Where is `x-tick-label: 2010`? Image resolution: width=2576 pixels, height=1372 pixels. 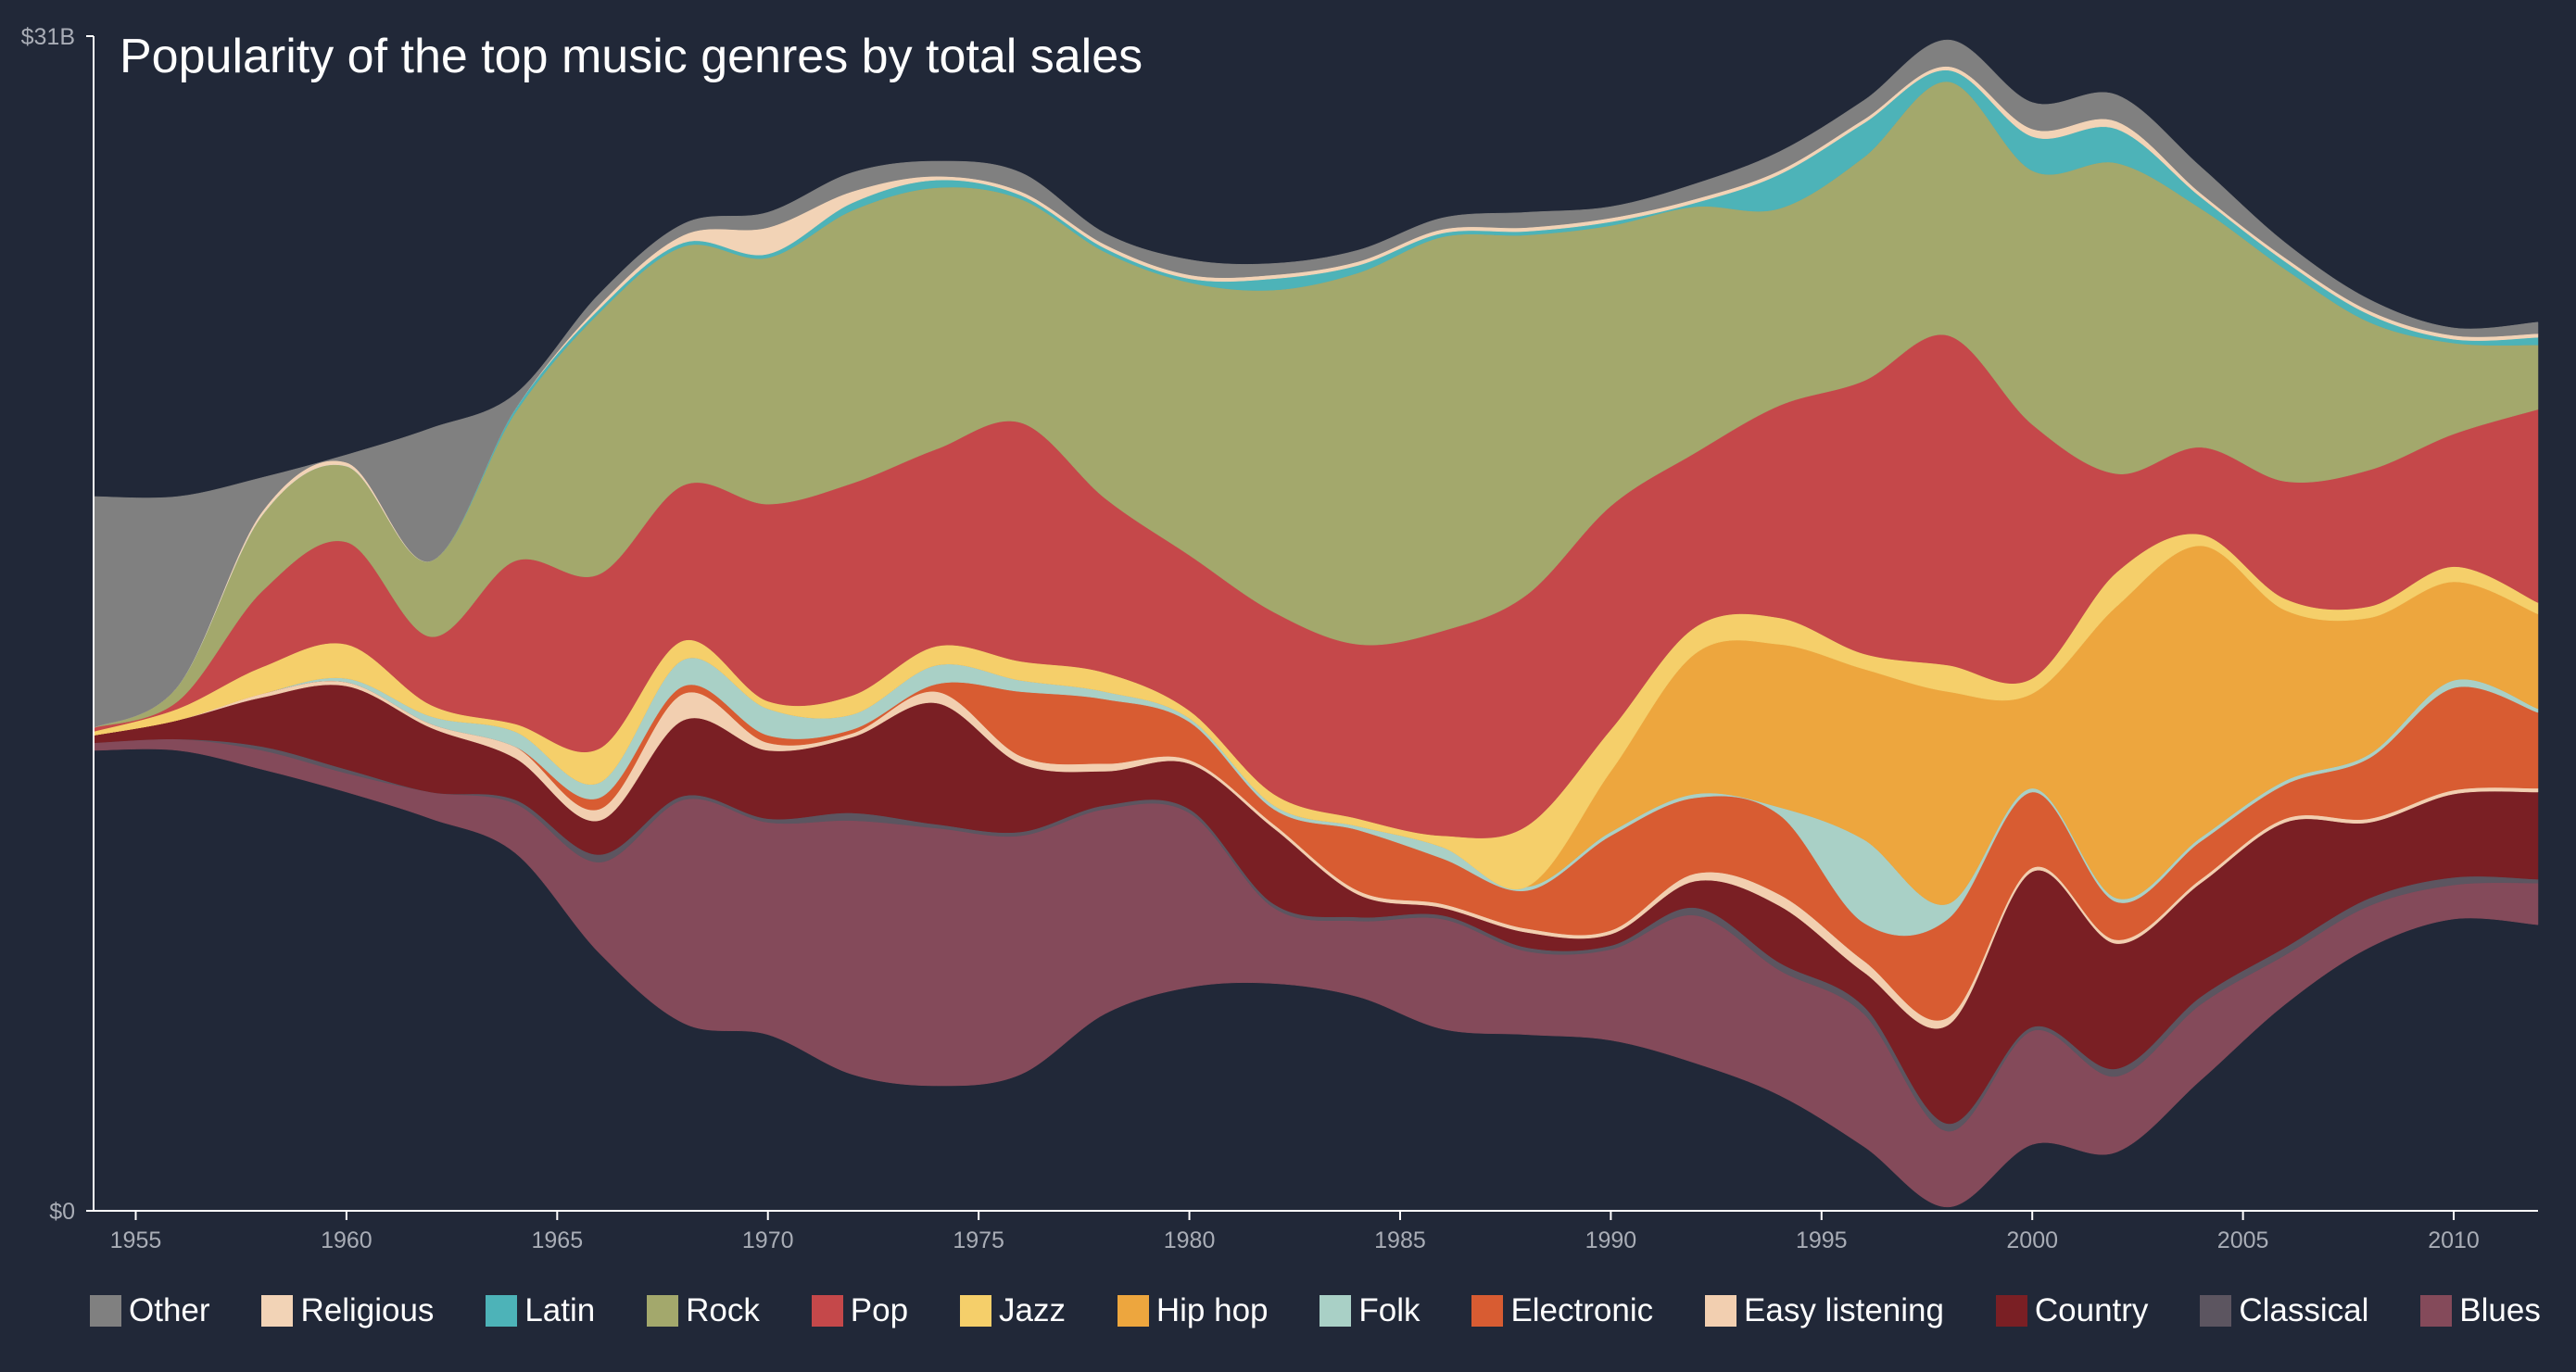 x-tick-label: 2010 is located at coordinates (2454, 1240).